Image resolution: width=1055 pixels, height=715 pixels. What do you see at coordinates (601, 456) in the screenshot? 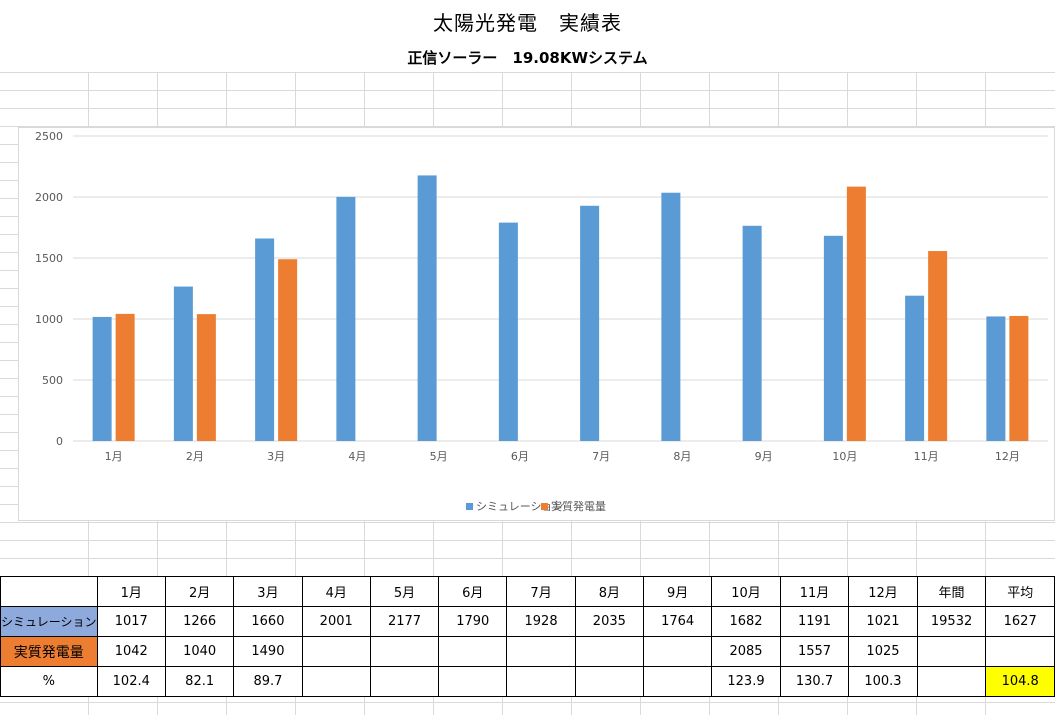
I see `x-tick-label: 7月` at bounding box center [601, 456].